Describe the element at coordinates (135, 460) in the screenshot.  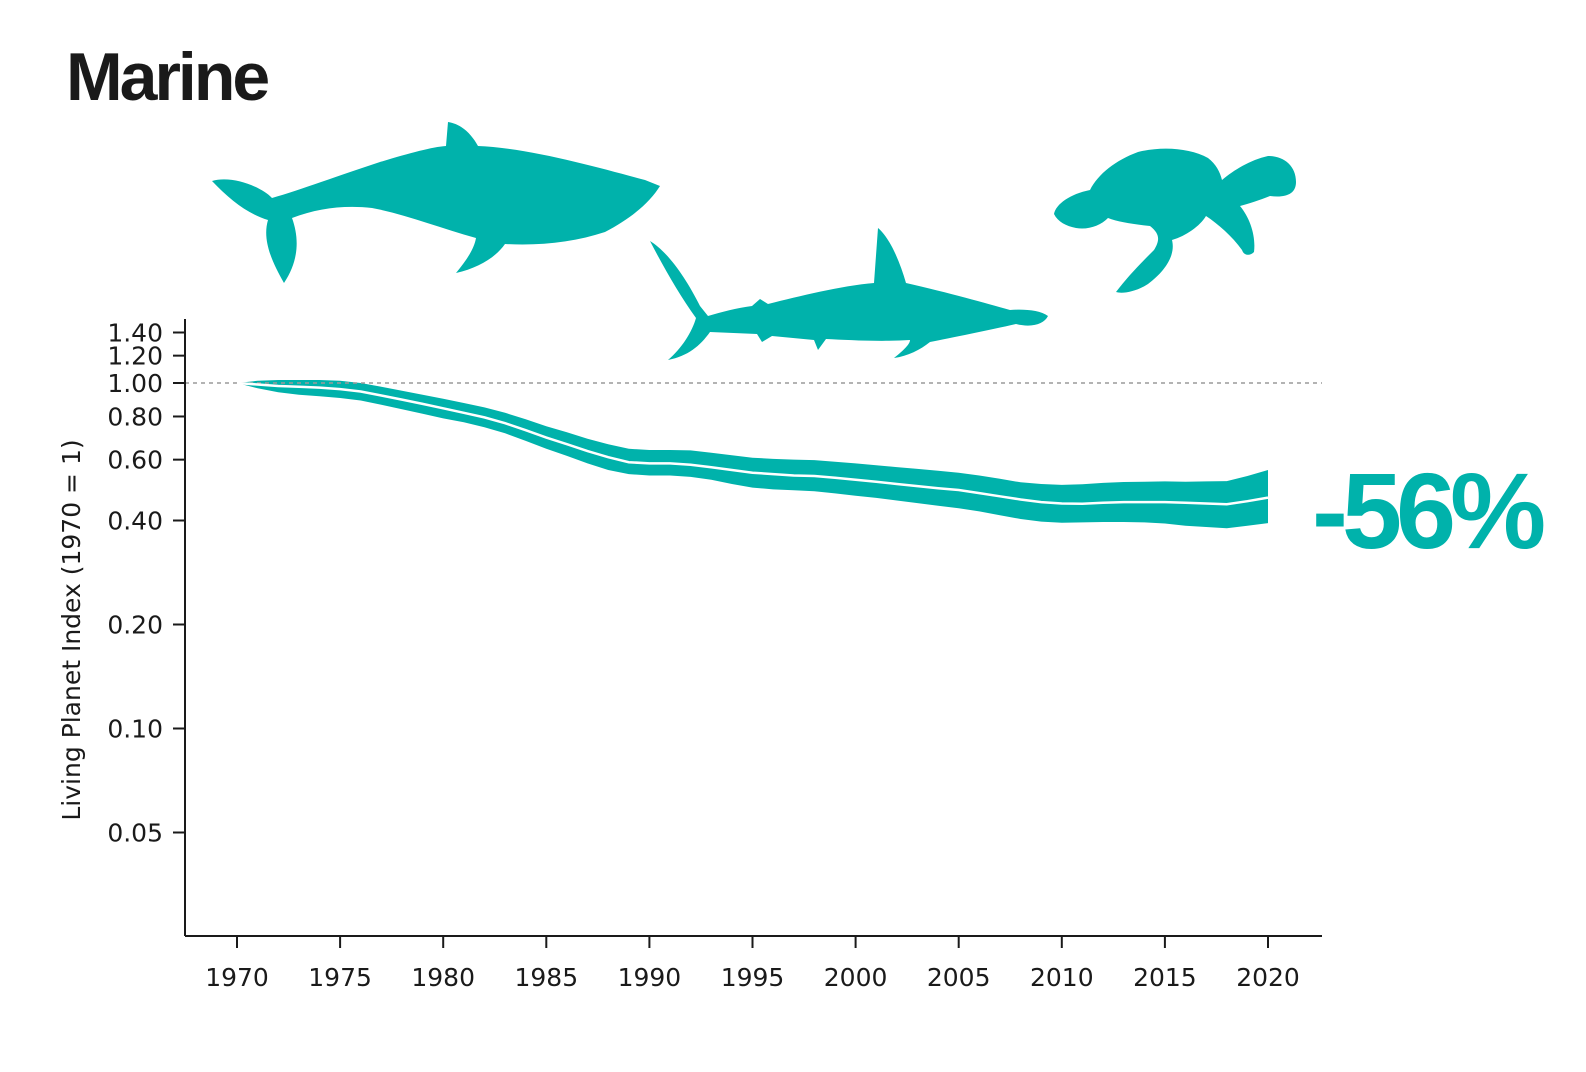
I see `y-tick-label: 0.60` at that location.